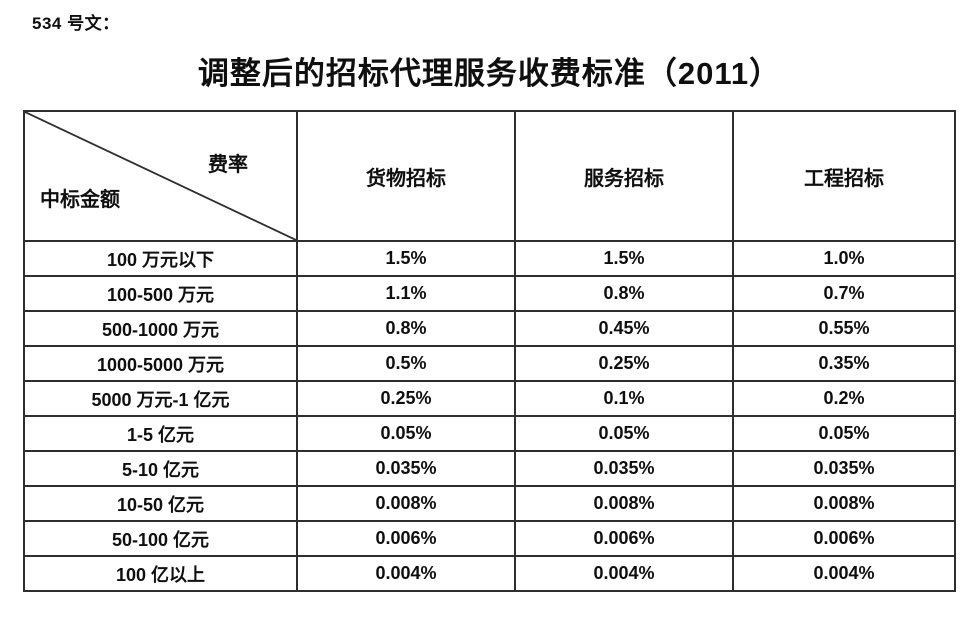 The height and width of the screenshot is (629, 979). Describe the element at coordinates (160, 328) in the screenshot. I see `row-label: 500-1000 万元` at that location.